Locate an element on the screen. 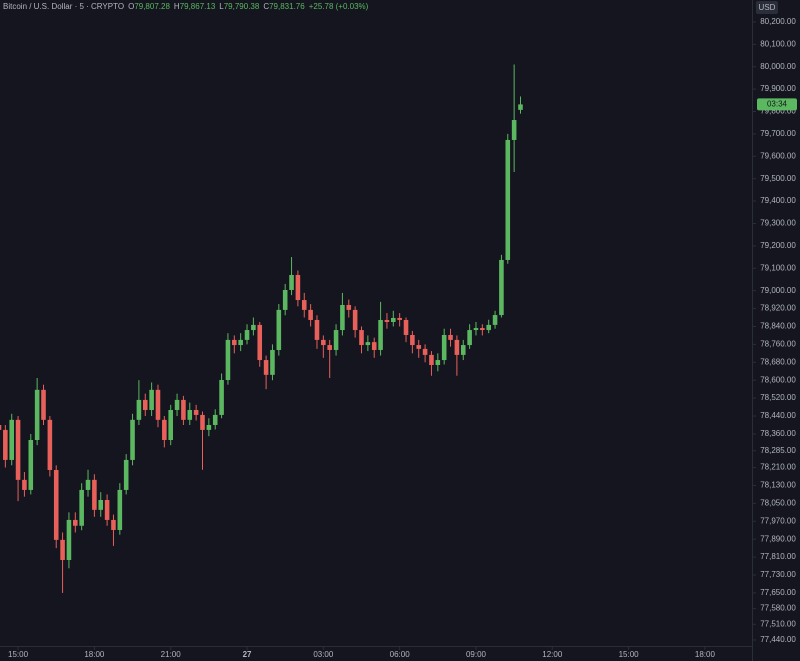  y-tick-label: 78,050.00 is located at coordinates (778, 502).